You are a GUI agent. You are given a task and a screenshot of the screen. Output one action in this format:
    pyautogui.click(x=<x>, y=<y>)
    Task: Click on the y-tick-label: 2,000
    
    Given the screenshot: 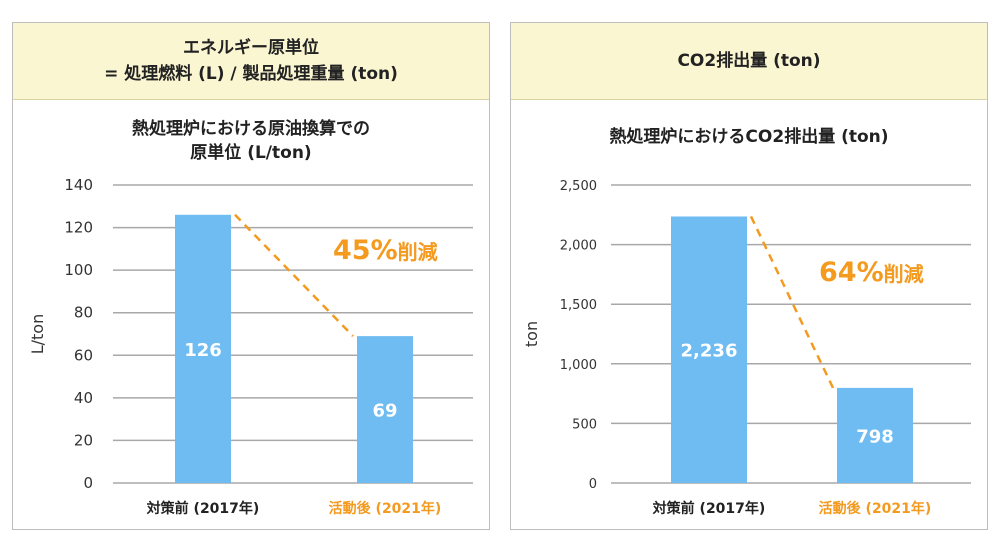 What is the action you would take?
    pyautogui.click(x=578, y=246)
    